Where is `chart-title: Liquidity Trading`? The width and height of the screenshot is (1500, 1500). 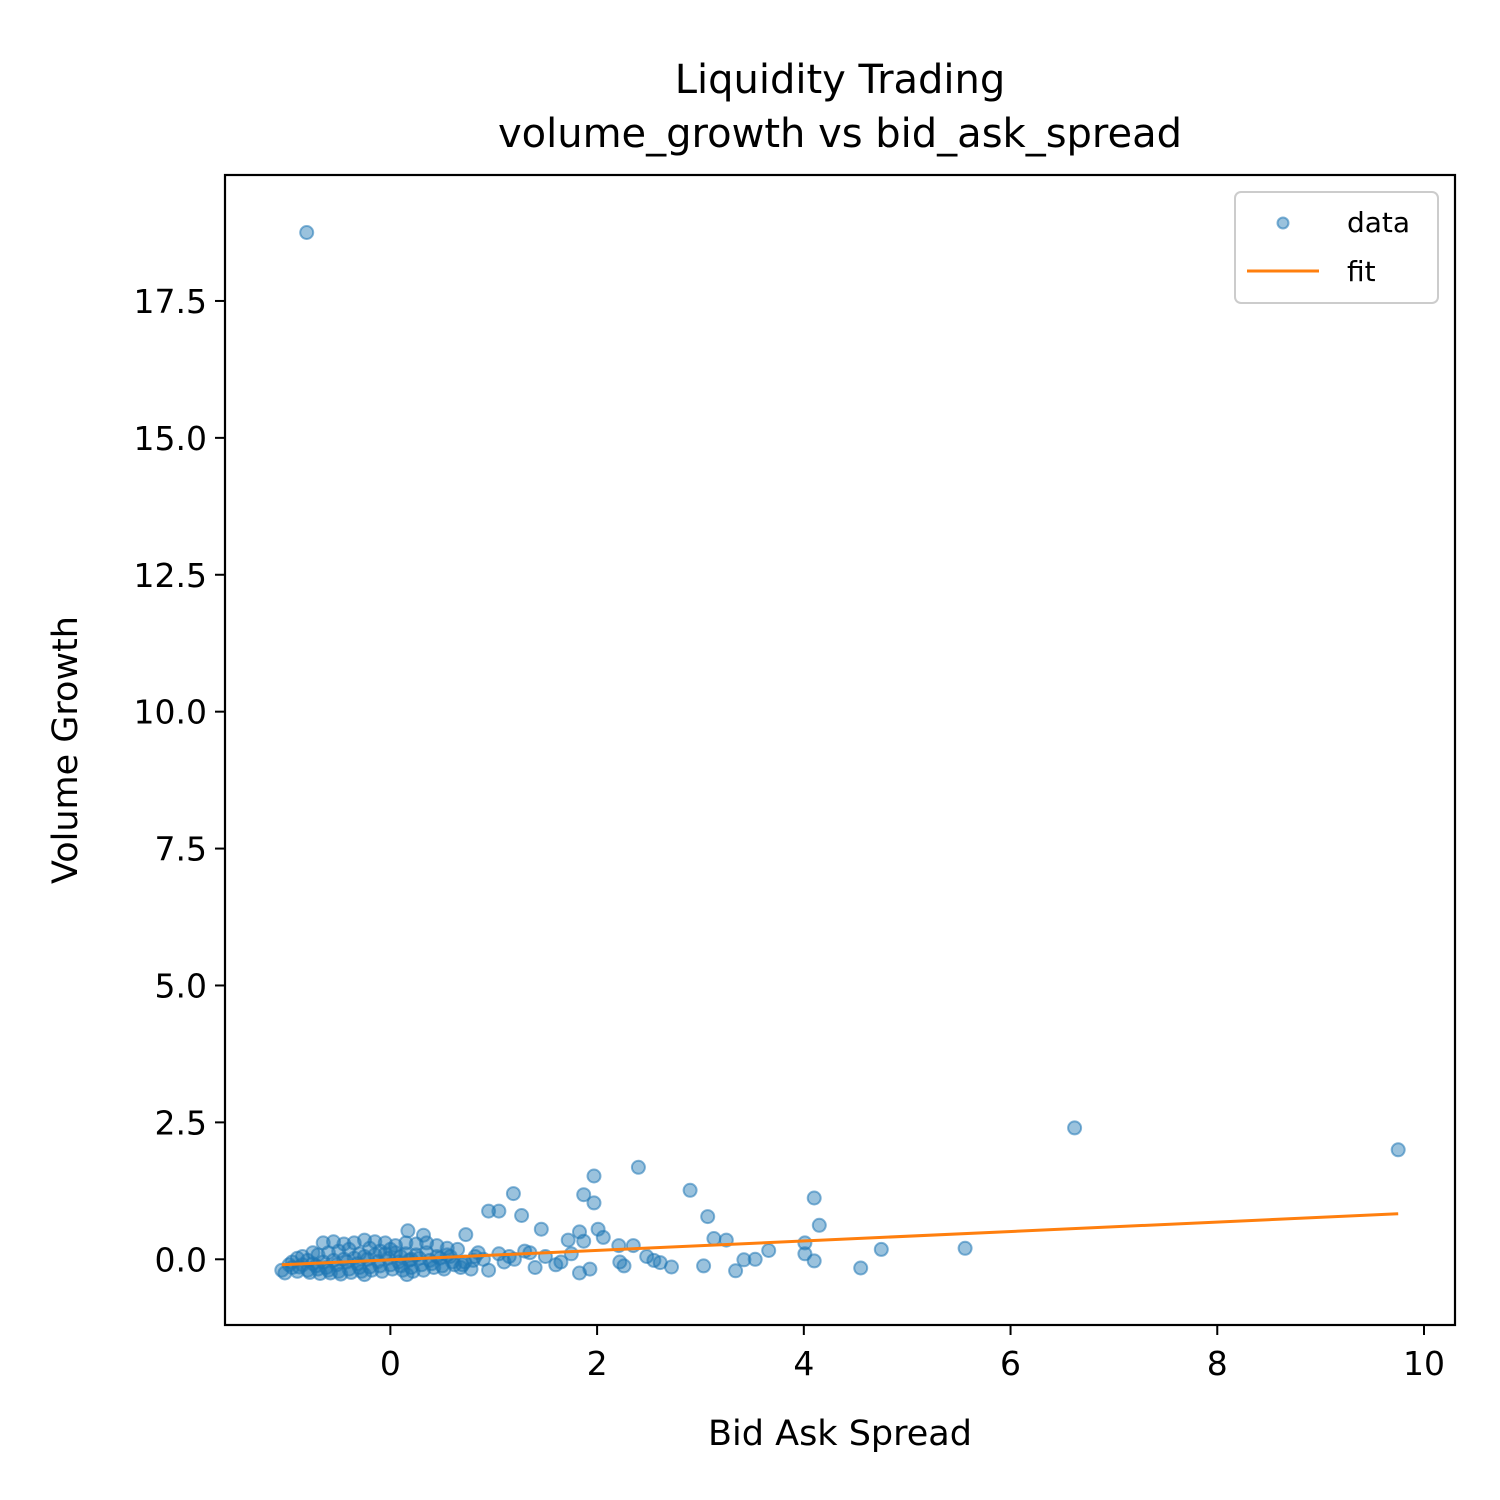
chart-title: Liquidity Trading is located at coordinates (840, 80).